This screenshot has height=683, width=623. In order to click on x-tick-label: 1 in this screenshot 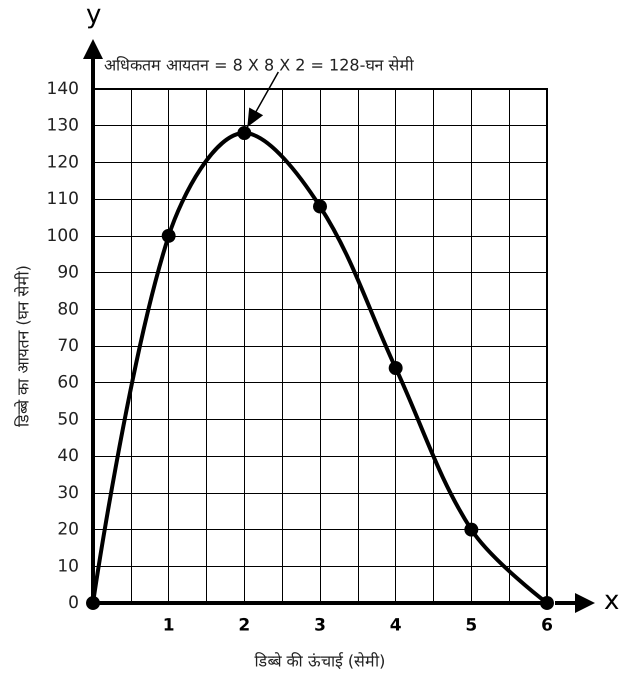, I will do `click(168, 626)`.